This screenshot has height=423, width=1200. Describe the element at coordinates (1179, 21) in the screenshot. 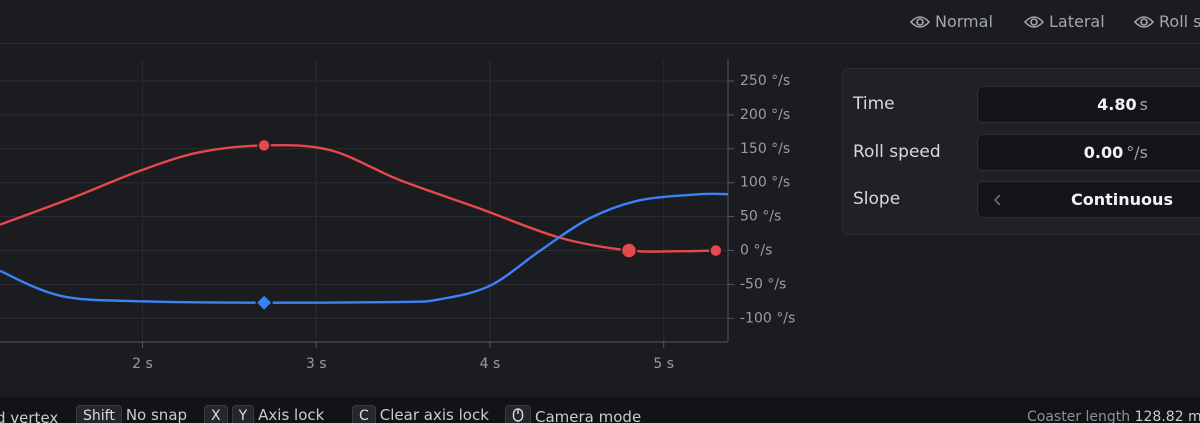

I see `tab-label: Roll s` at that location.